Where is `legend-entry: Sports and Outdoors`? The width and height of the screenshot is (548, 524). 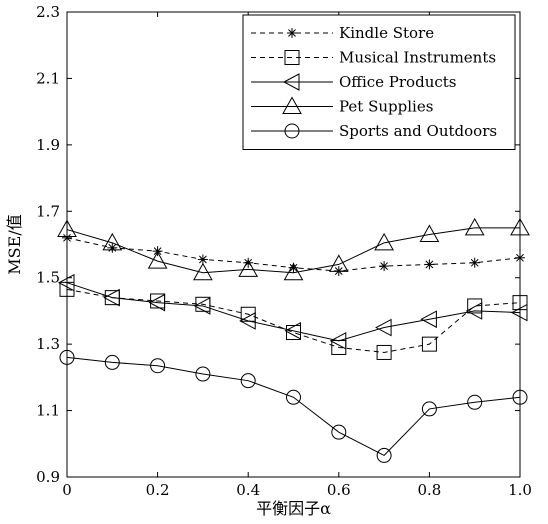
legend-entry: Sports and Outdoors is located at coordinates (374, 131).